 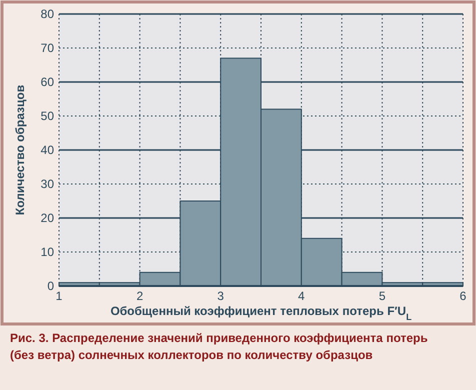 I want to click on x-tick-label: 3, so click(x=220, y=296).